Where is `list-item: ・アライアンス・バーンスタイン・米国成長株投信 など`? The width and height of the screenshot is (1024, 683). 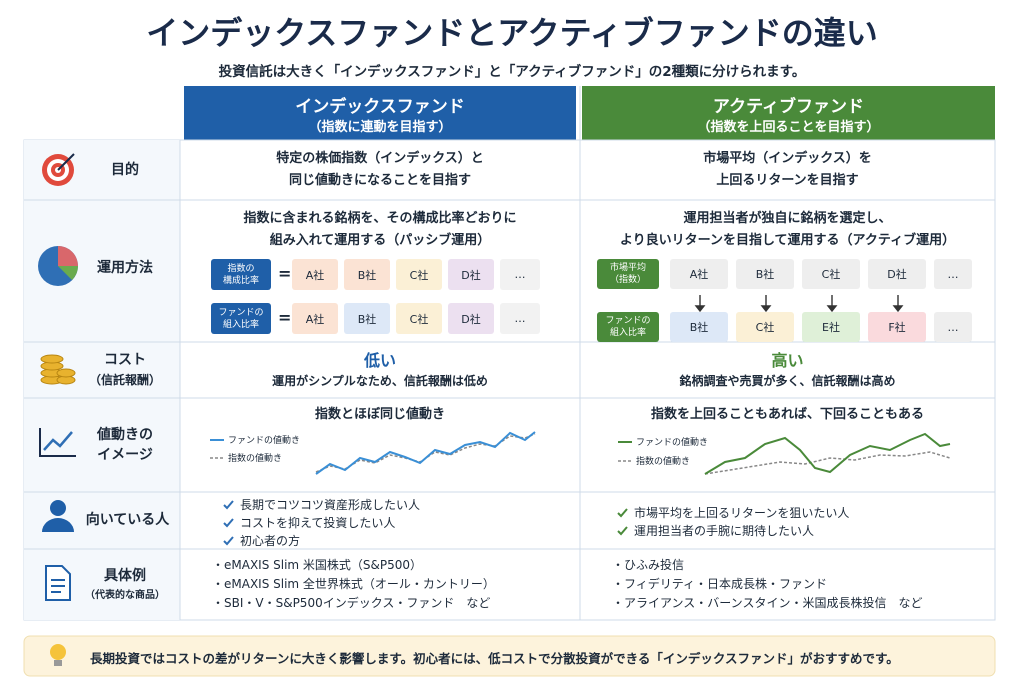 list-item: ・アライアンス・バーンスタイン・米国成長株投信 など is located at coordinates (767, 603).